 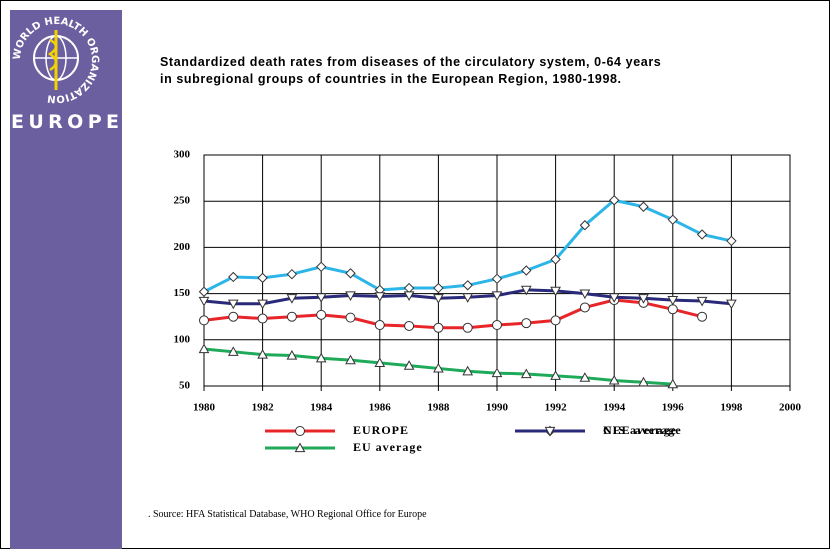 I want to click on y-tick-label: 100, so click(x=182, y=339).